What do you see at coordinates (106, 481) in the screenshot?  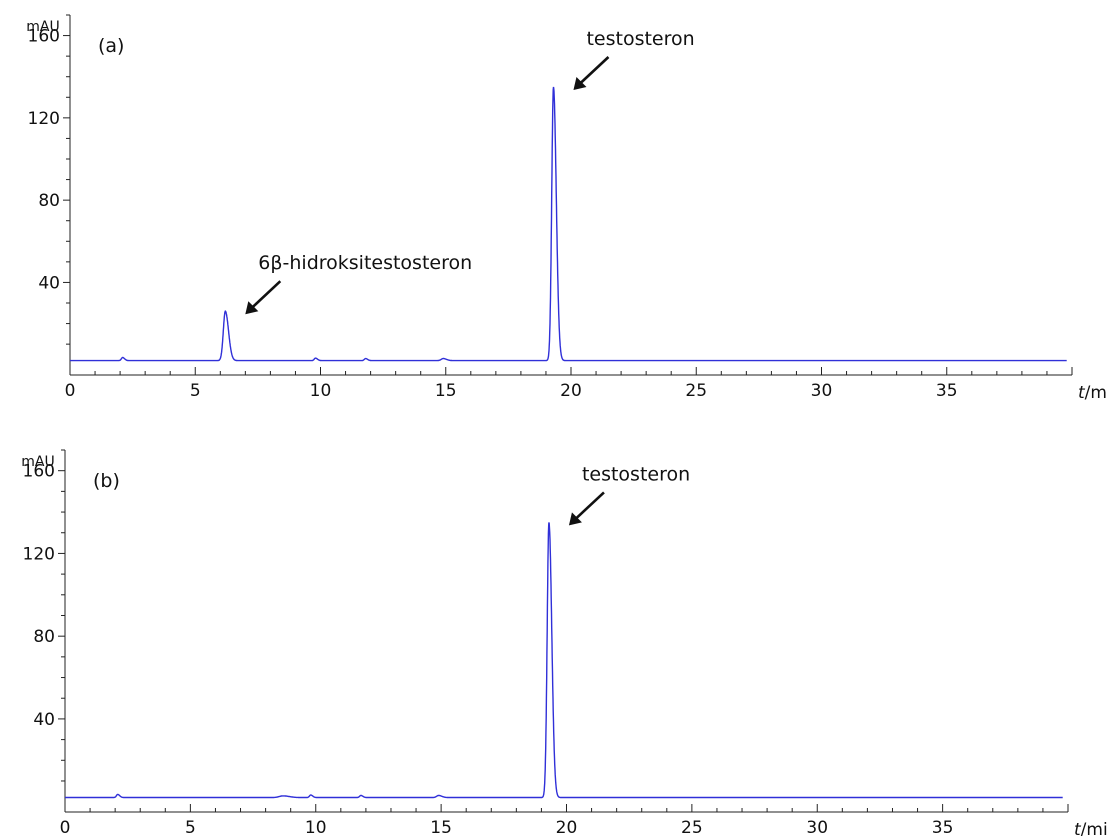 I see `panel-label: (b)` at bounding box center [106, 481].